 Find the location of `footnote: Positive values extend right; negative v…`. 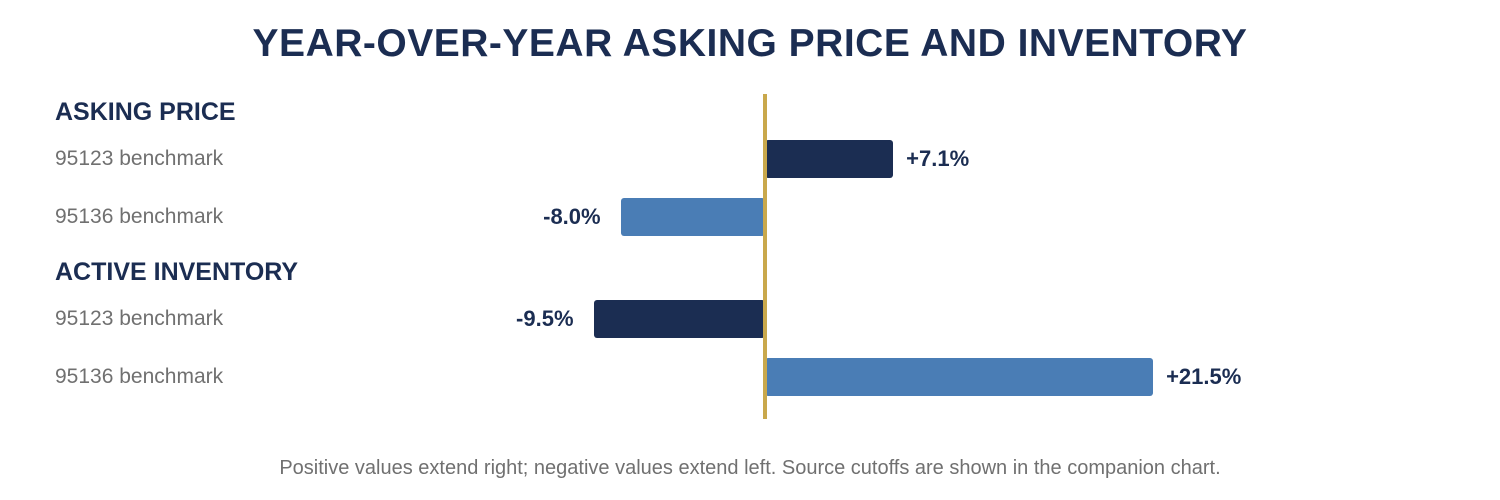

footnote: Positive values extend right; negative v… is located at coordinates (750, 468).